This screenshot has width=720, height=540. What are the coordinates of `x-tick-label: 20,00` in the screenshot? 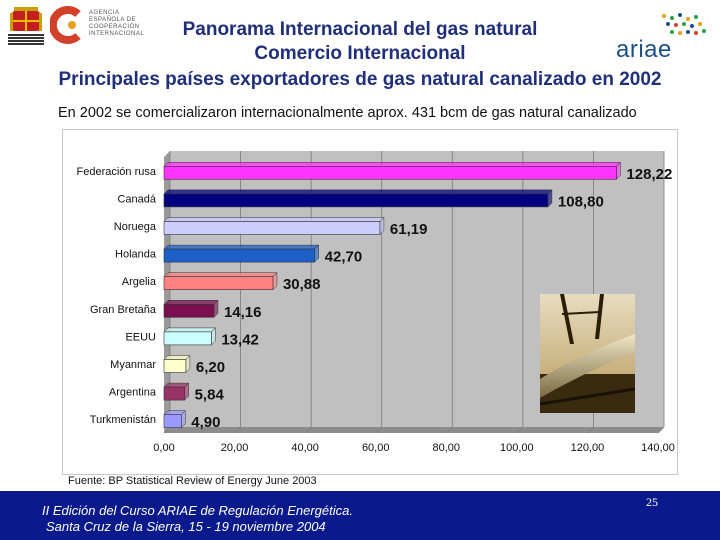 It's located at (235, 448).